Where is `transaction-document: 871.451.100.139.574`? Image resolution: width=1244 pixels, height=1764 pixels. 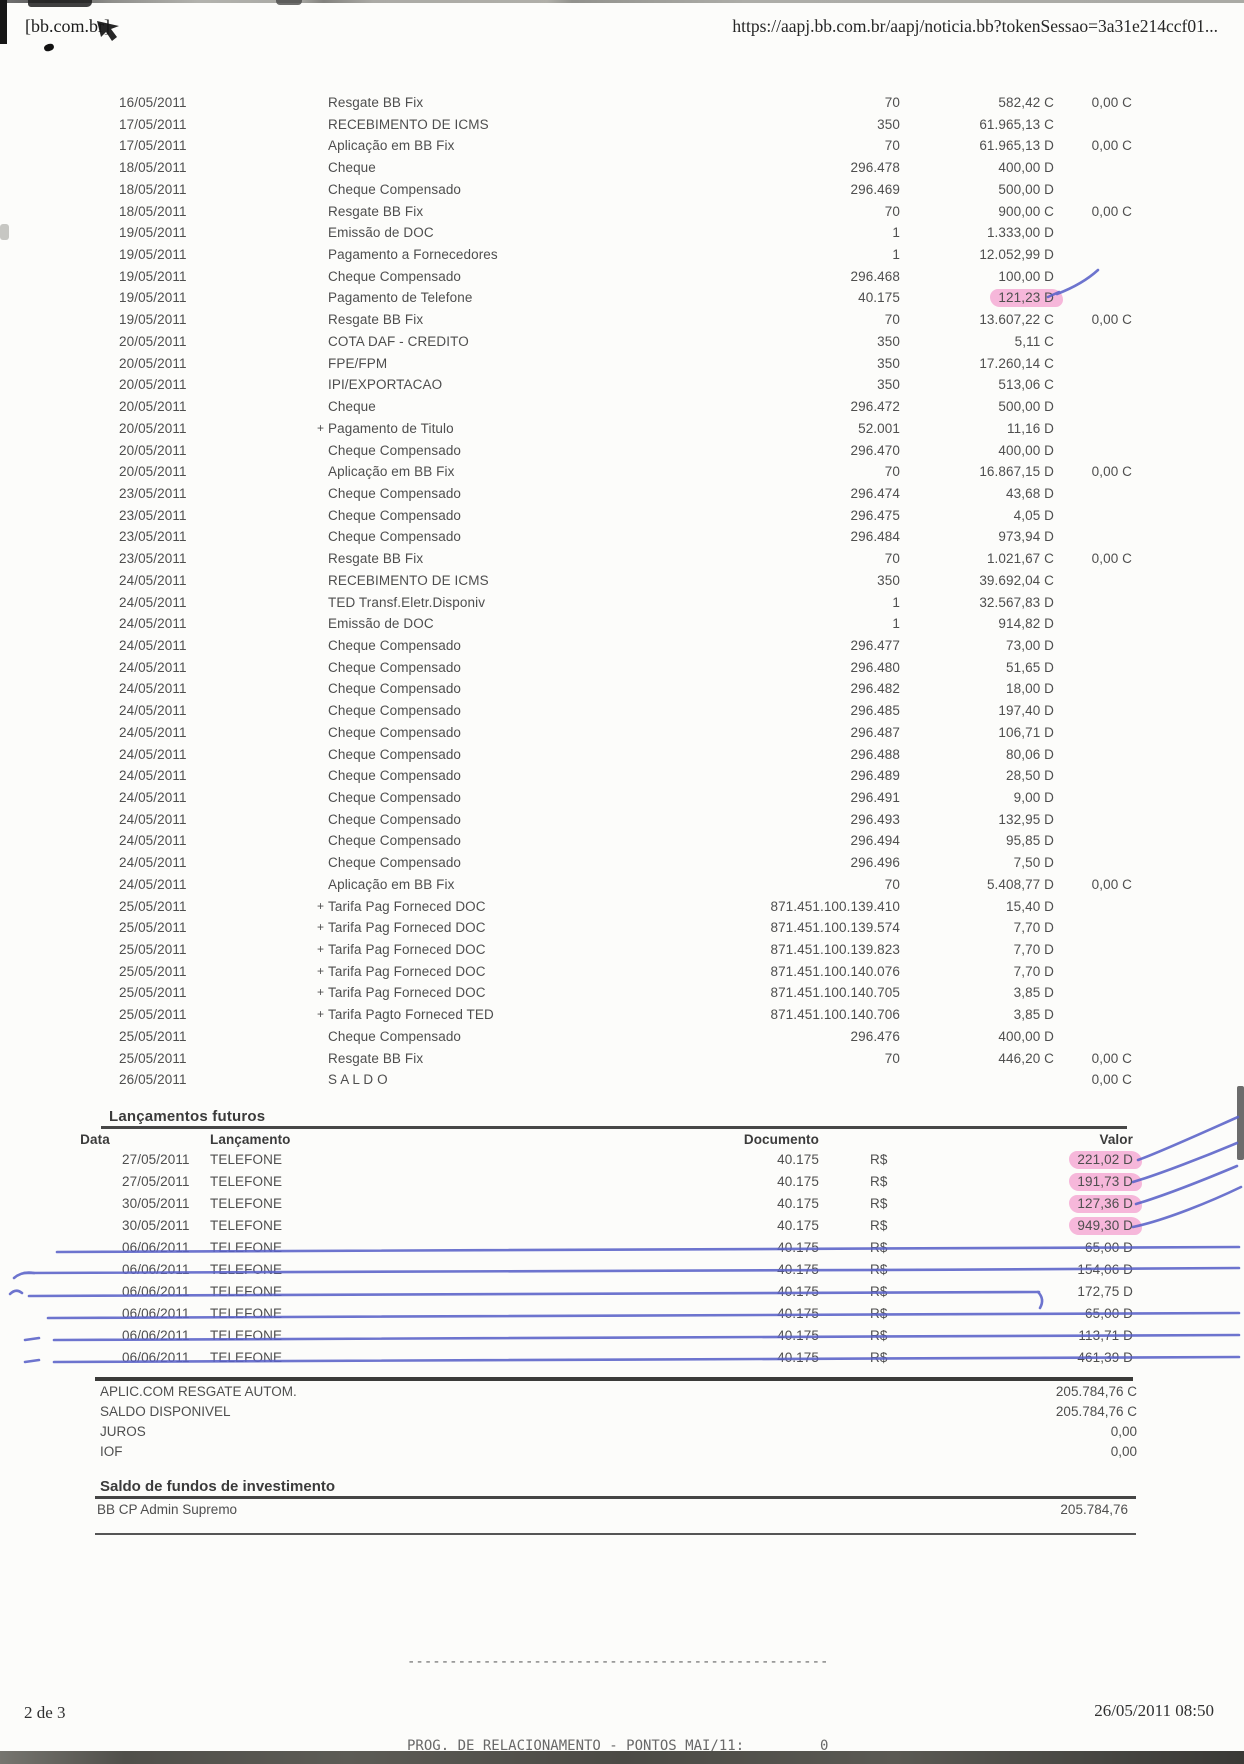
transaction-document: 871.451.100.139.574 is located at coordinates (835, 928).